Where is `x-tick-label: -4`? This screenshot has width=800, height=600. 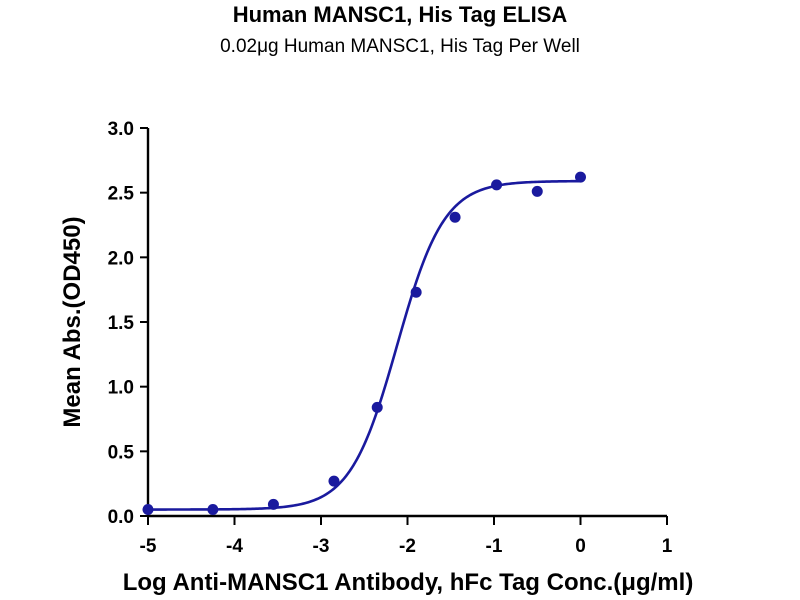
x-tick-label: -4 is located at coordinates (234, 546).